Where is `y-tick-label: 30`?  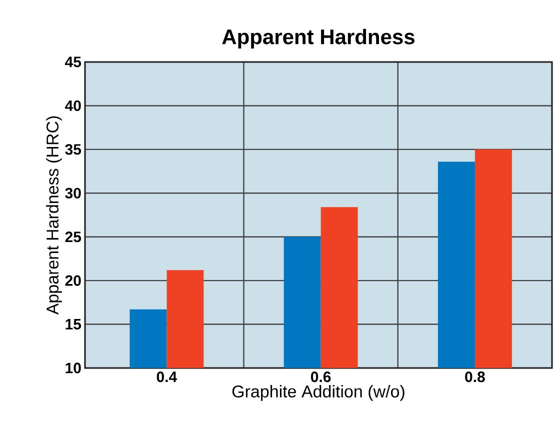 y-tick-label: 30 is located at coordinates (73, 193).